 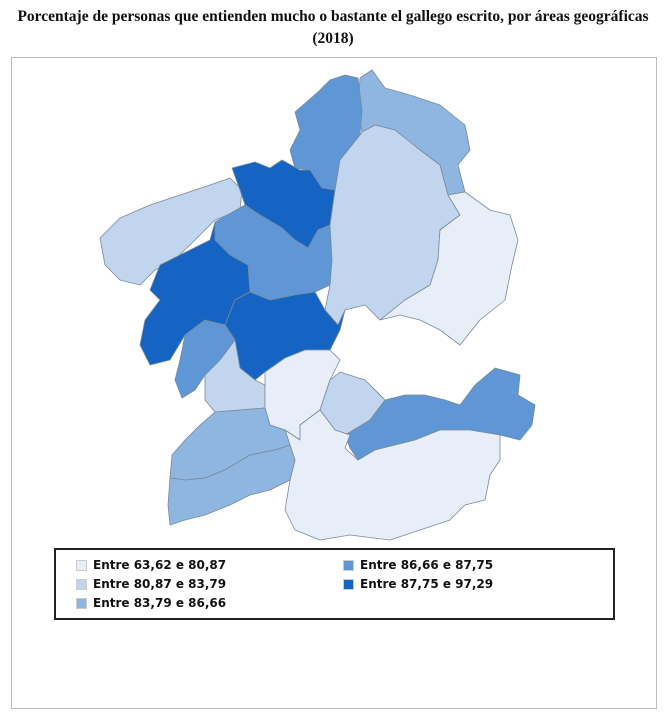 I want to click on legend-item: Entre 80,87 e 83,79, so click(x=151, y=584).